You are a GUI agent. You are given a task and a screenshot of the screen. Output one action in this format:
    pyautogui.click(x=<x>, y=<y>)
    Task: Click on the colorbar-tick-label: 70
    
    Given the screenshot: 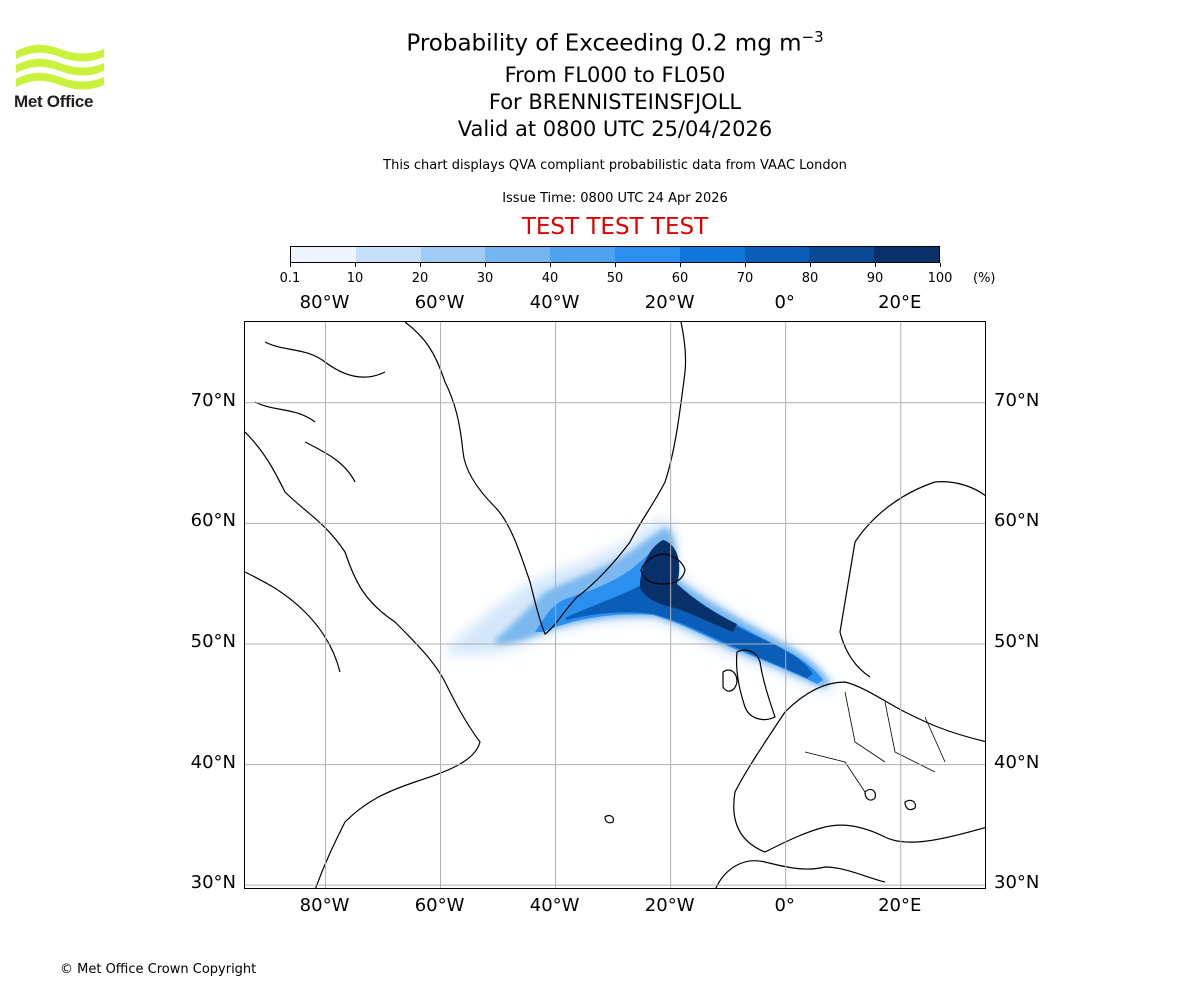 What is the action you would take?
    pyautogui.click(x=745, y=278)
    